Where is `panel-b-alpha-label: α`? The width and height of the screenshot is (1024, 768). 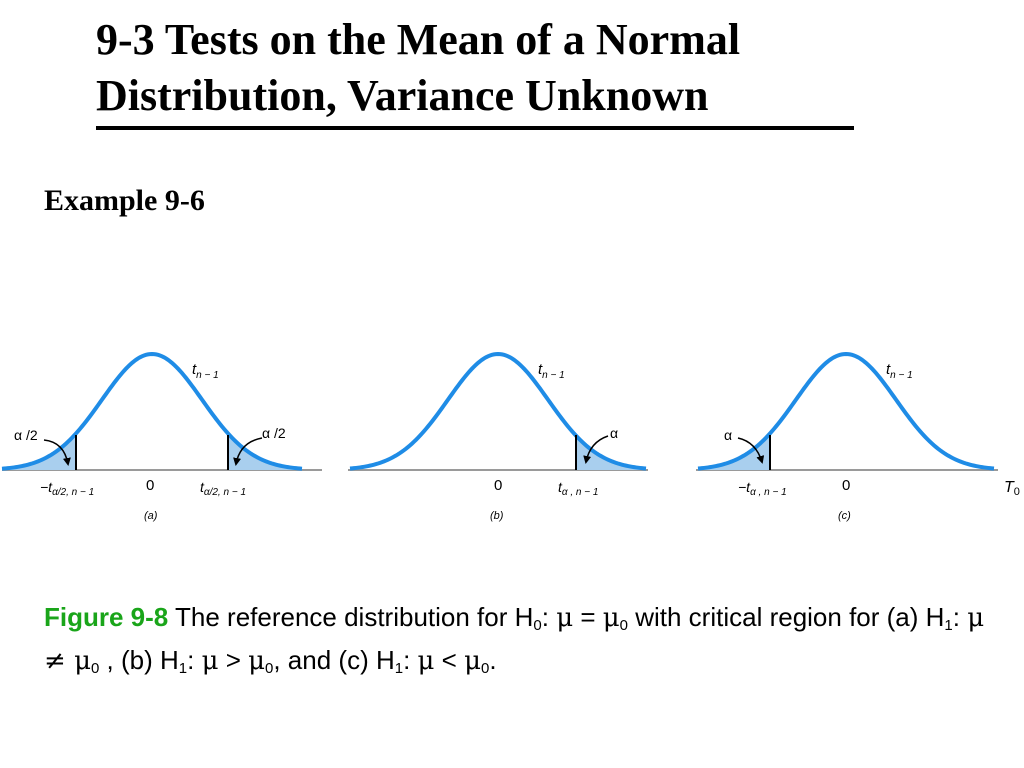
panel-b-alpha-label: α is located at coordinates (614, 433).